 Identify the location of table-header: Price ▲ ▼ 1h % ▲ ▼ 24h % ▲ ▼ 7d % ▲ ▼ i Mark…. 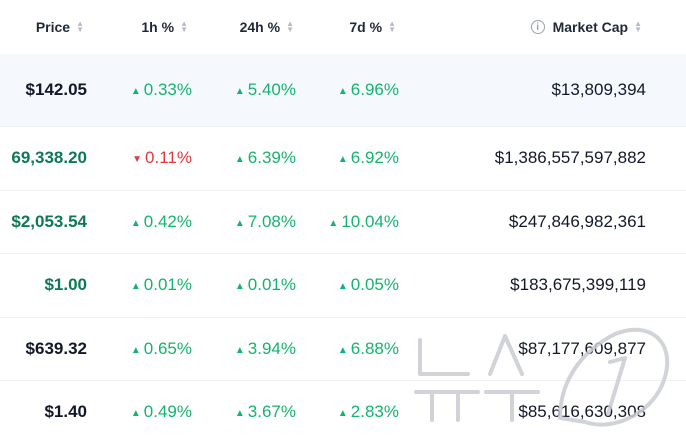
(343, 27).